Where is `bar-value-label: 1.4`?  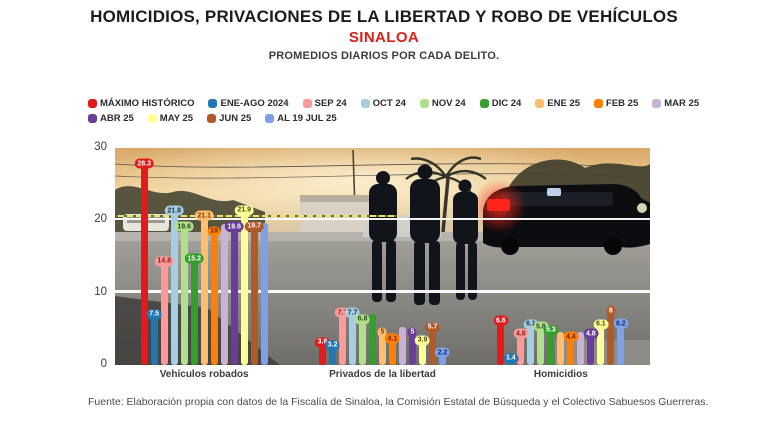 bar-value-label: 1.4 is located at coordinates (511, 358).